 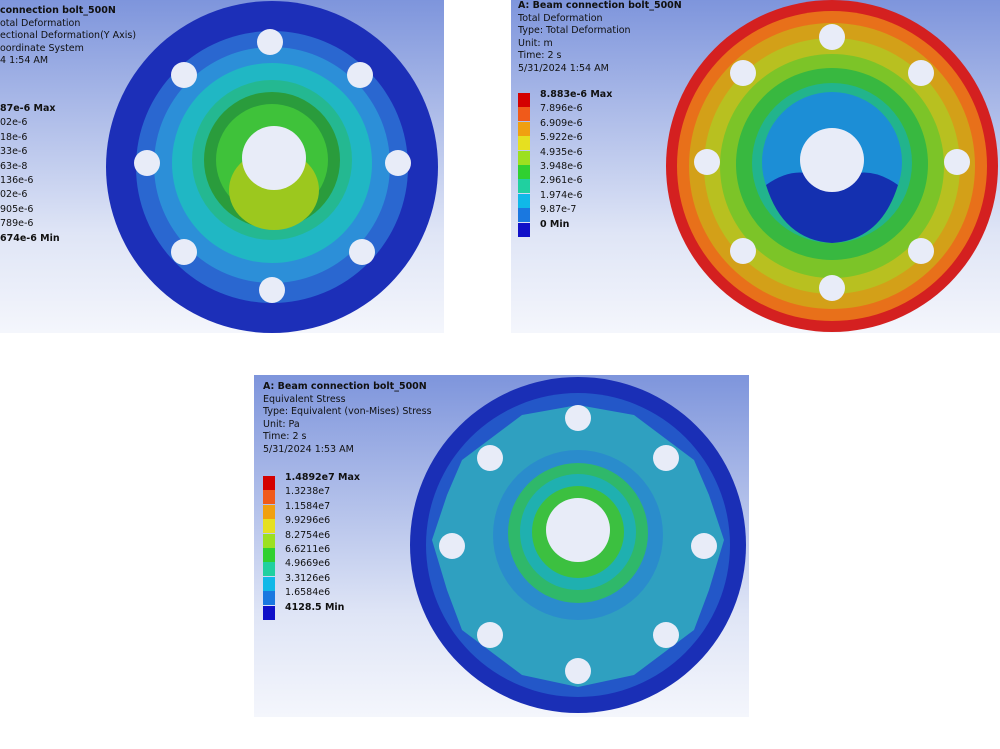 What do you see at coordinates (68, 36) in the screenshot?
I see `header-line: ectional Deformation(Y Axis)` at bounding box center [68, 36].